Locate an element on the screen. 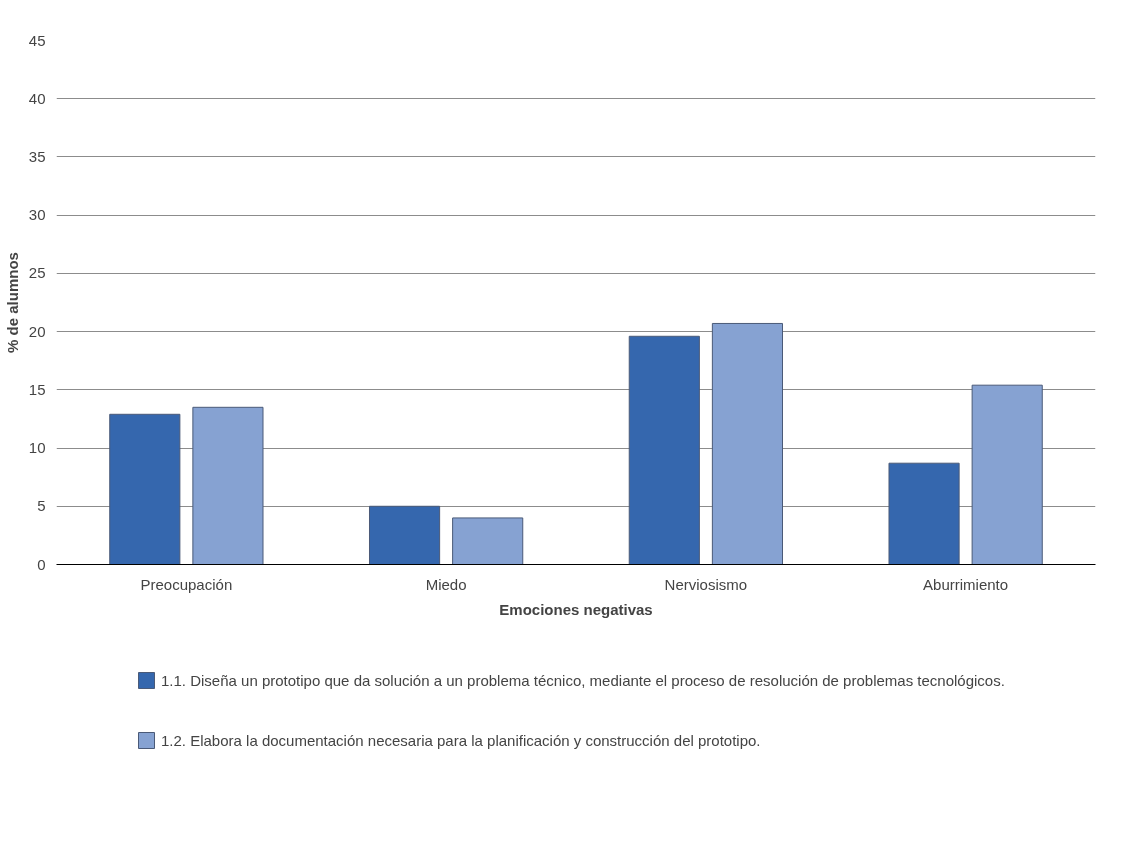  y-tick-label: 25 is located at coordinates (37, 273).